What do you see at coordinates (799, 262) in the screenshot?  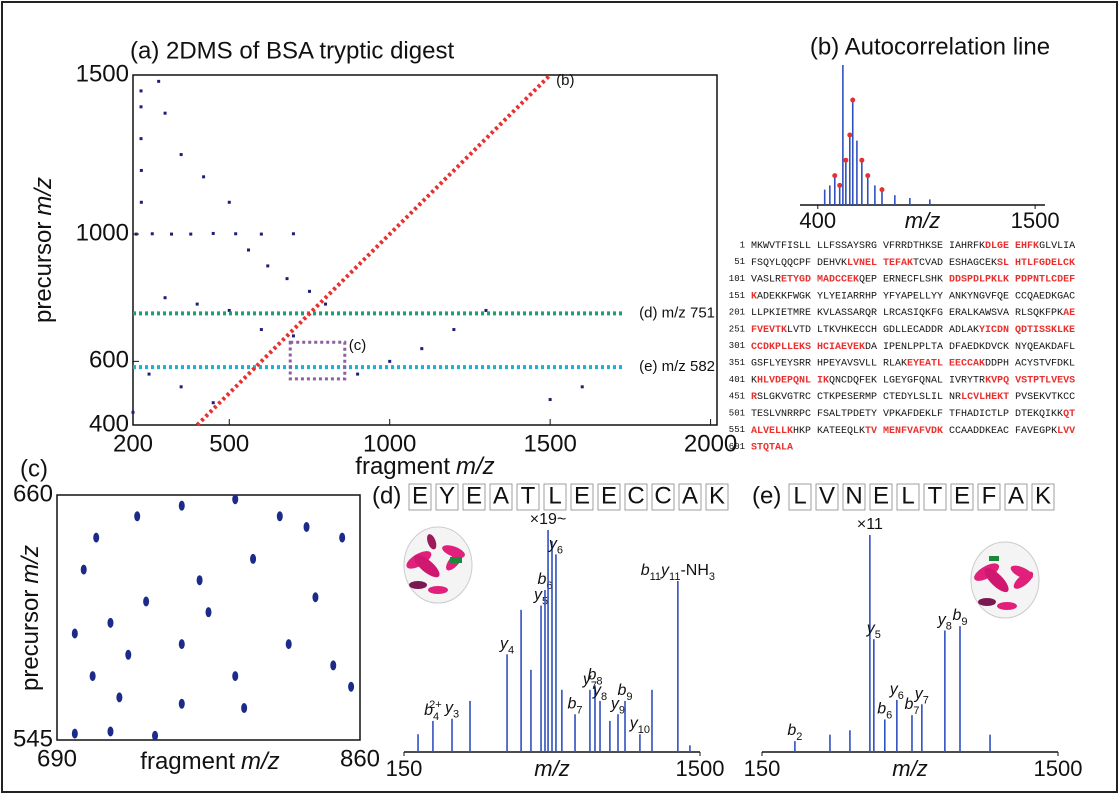 I see `sequence-text: FSQYLQQCPF DEHVK` at bounding box center [799, 262].